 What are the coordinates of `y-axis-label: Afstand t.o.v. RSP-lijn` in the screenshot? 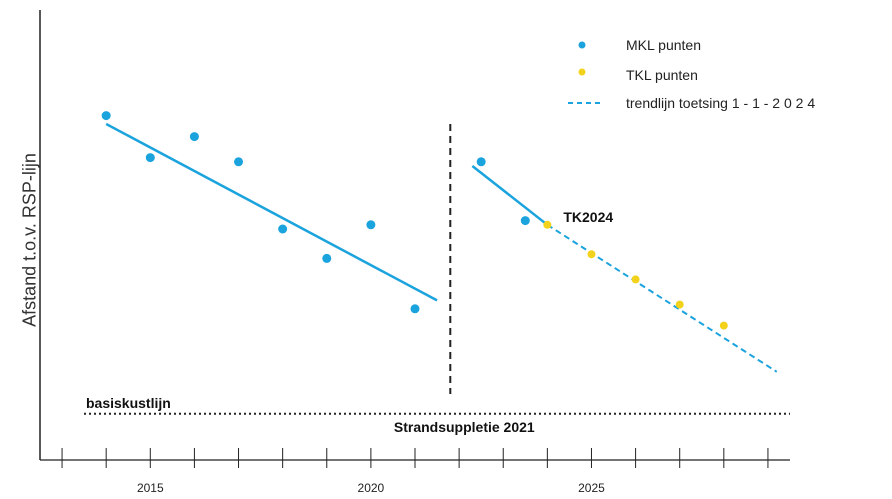 It's located at (29, 240).